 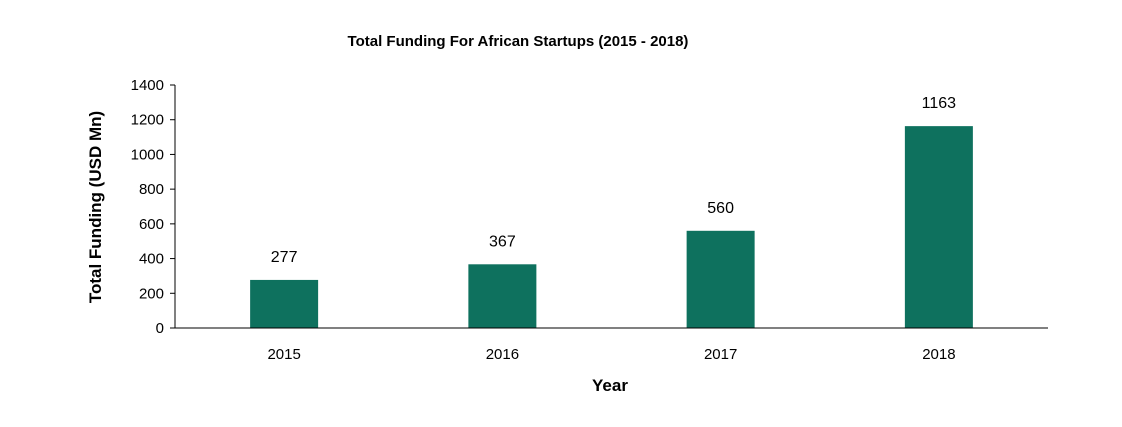 I want to click on data-label: 560, so click(x=720, y=208).